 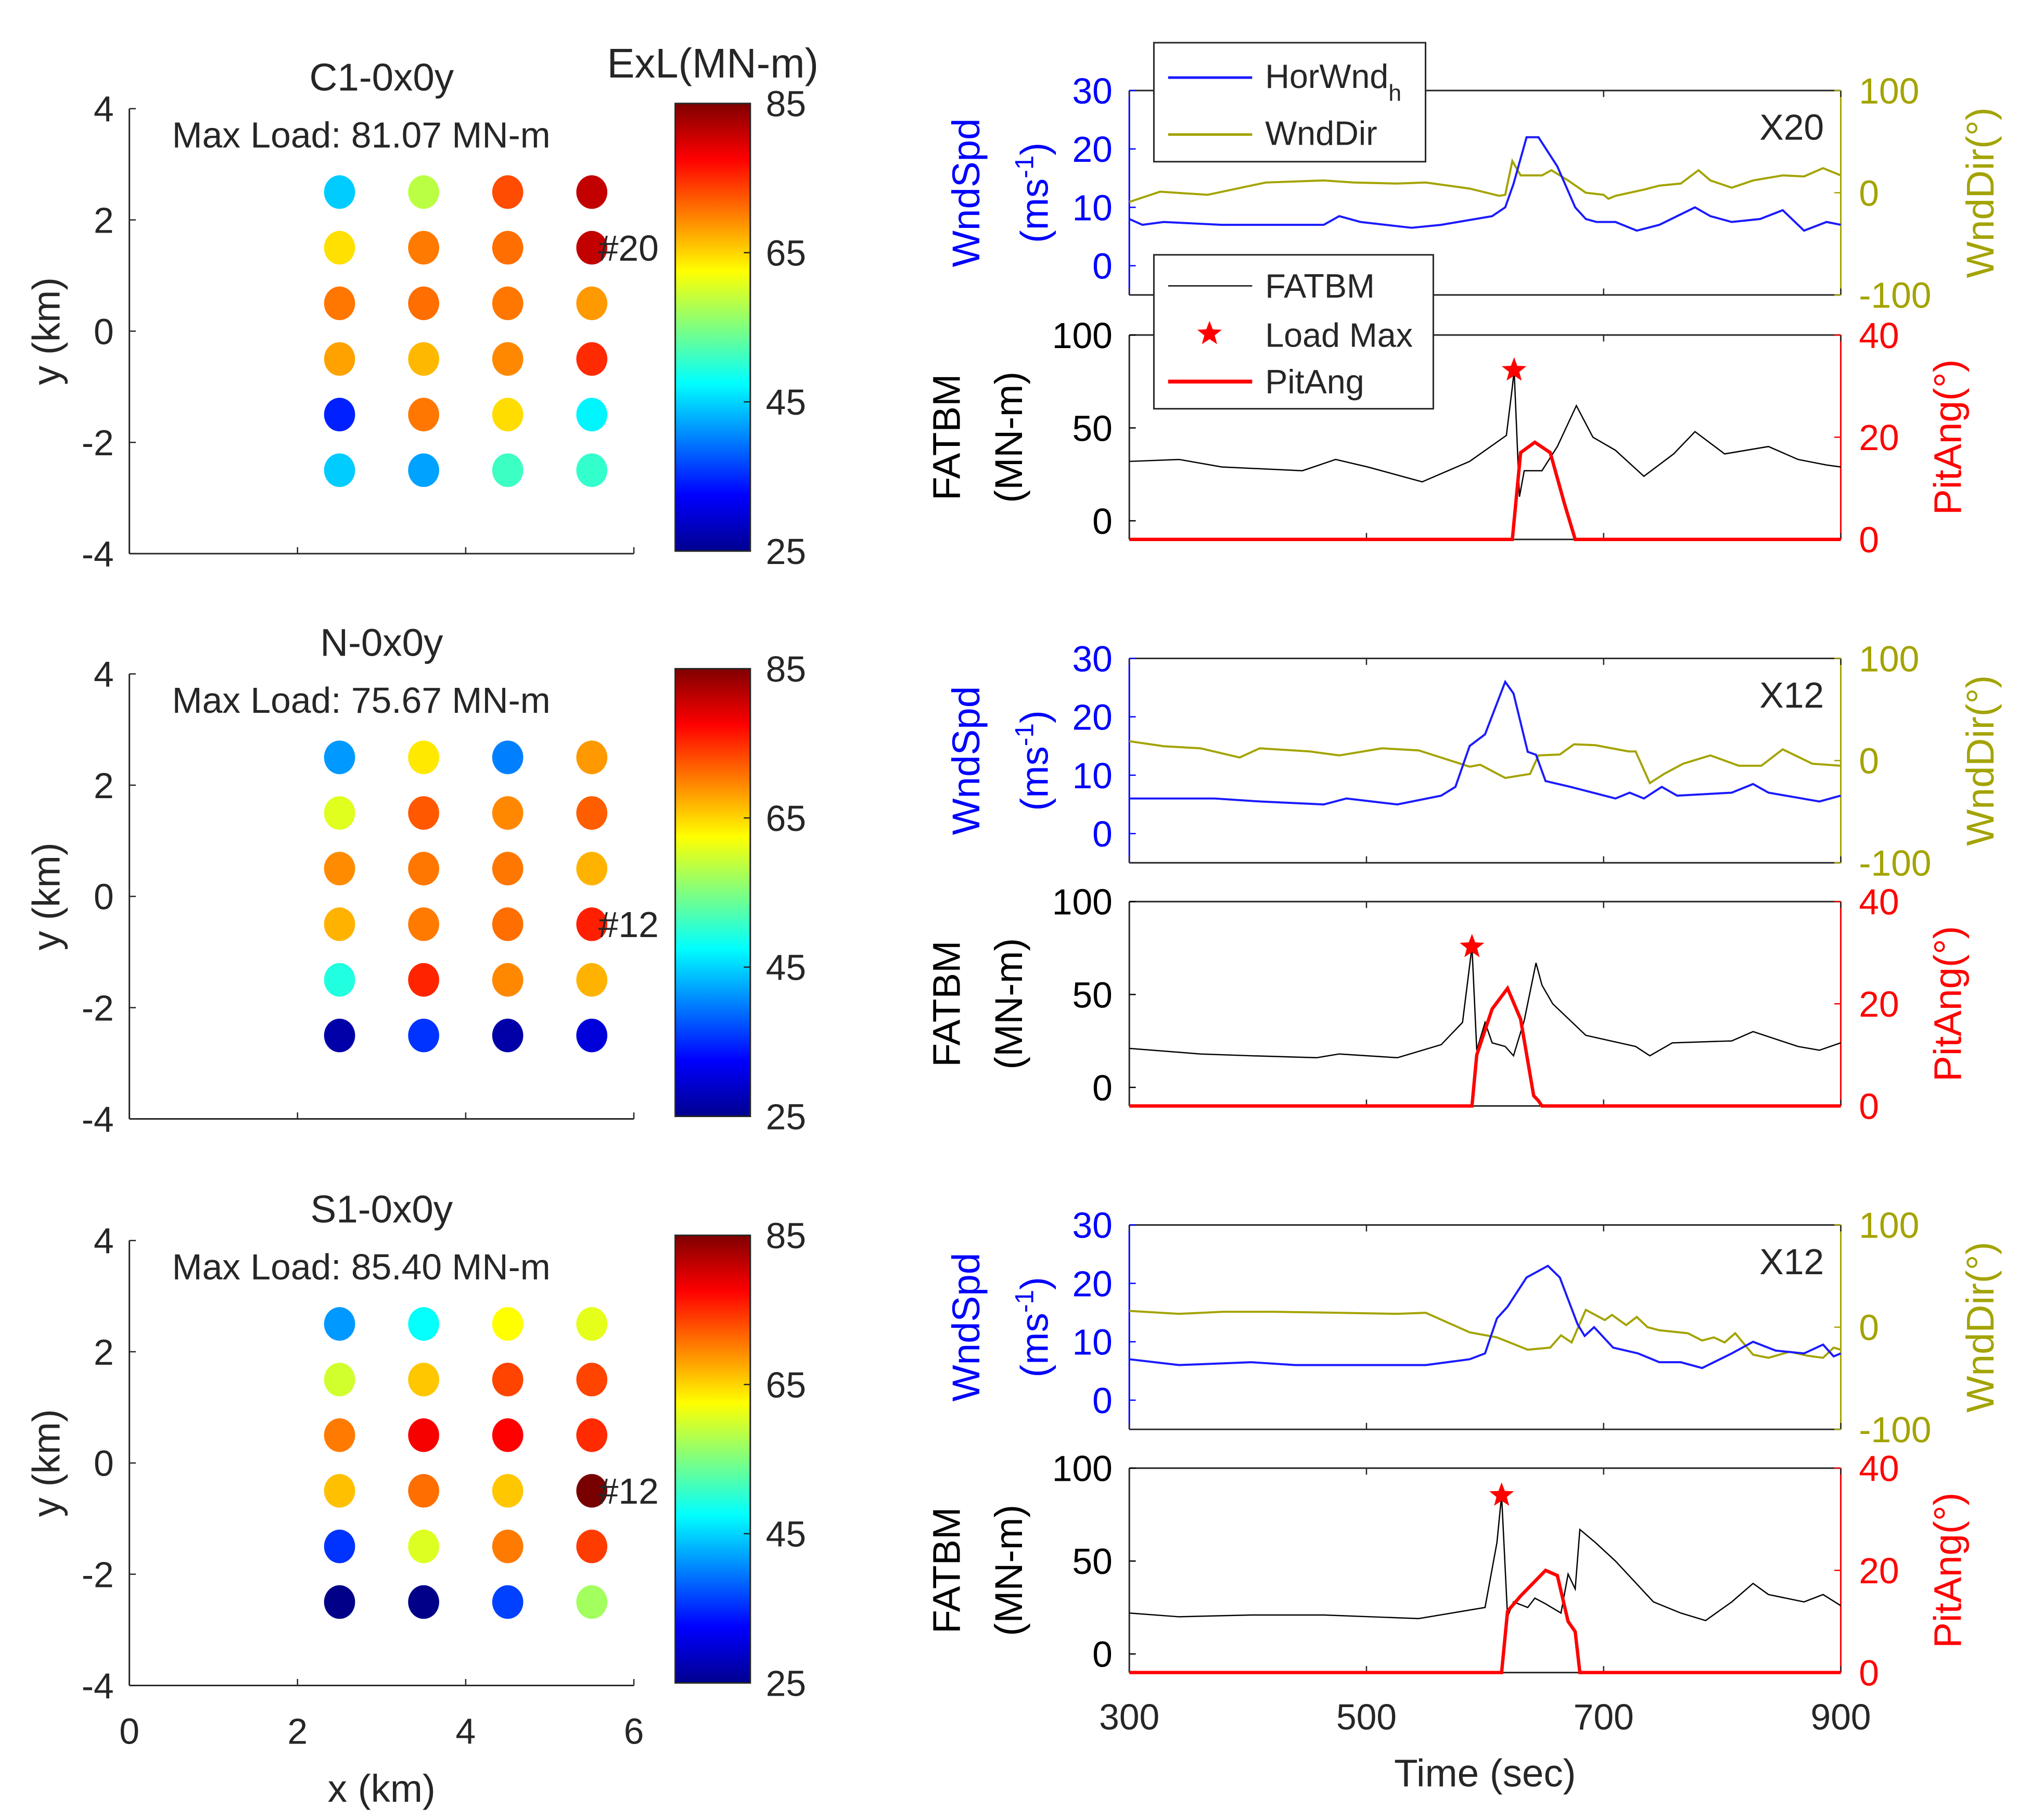 I want to click on wind-speed-unit-label: (ms-1), so click(x=1033, y=193).